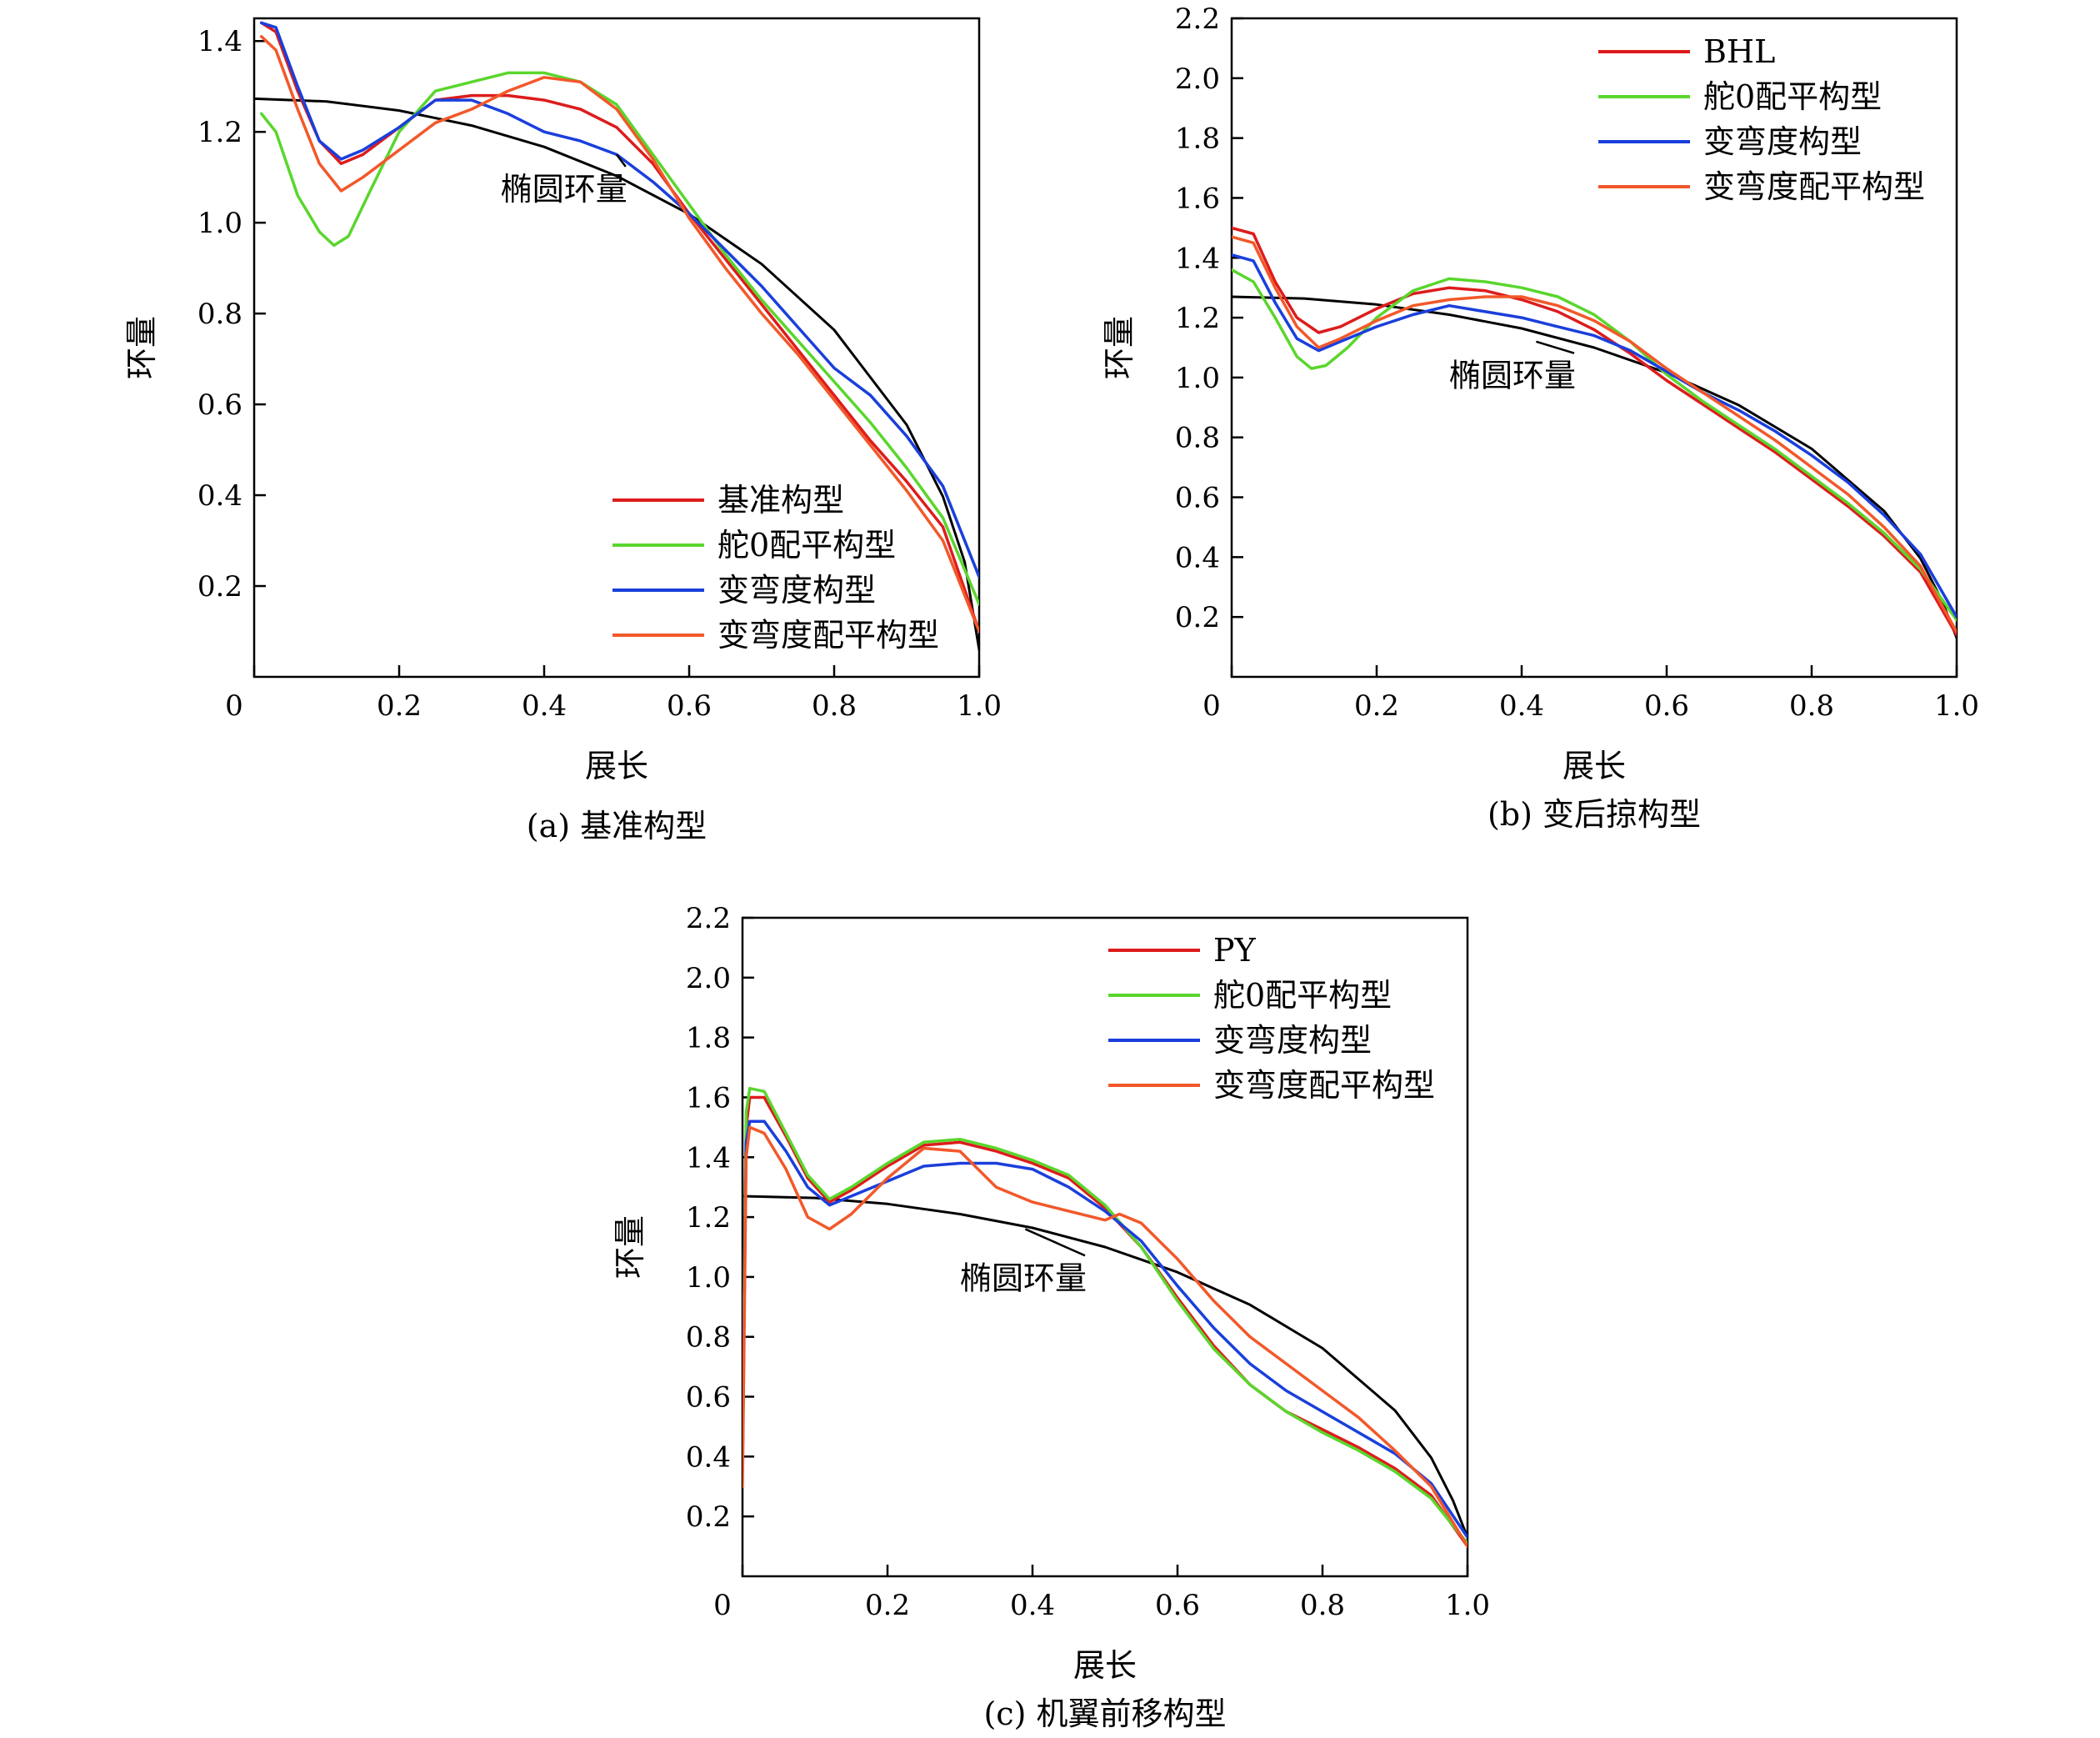 This screenshot has width=2100, height=1738. I want to click on chart-caption: (a) 基准构型, so click(617, 826).